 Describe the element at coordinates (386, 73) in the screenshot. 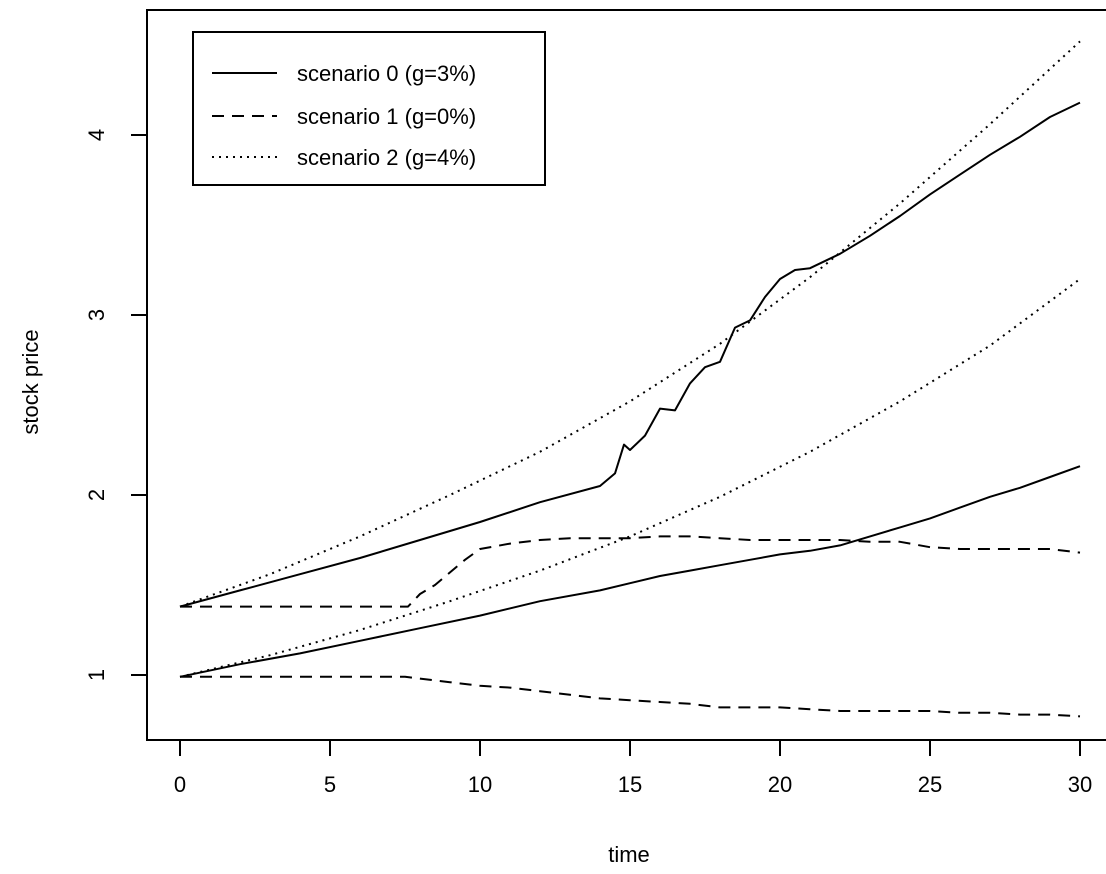

I see `legend-label-0: scenario 0 (g=3%)` at that location.